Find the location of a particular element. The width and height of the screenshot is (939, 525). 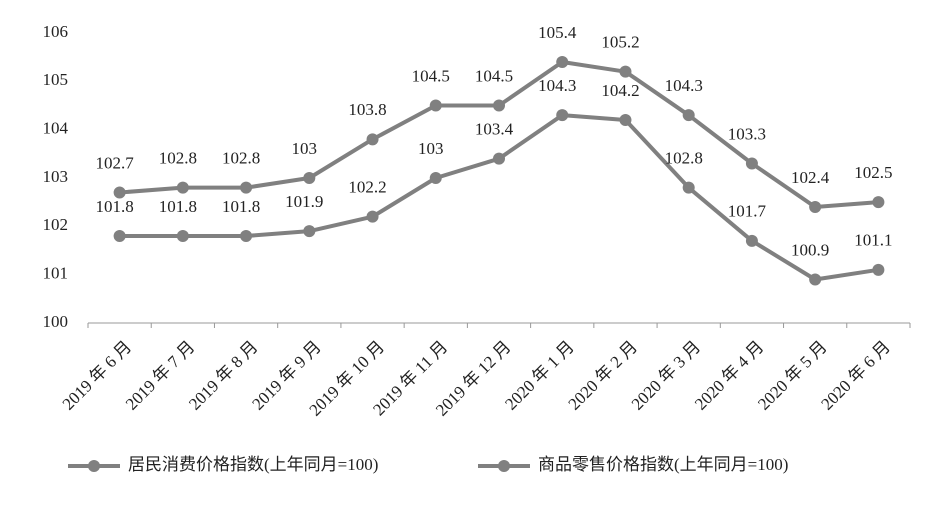

data-label: 101.9 is located at coordinates (304, 201).